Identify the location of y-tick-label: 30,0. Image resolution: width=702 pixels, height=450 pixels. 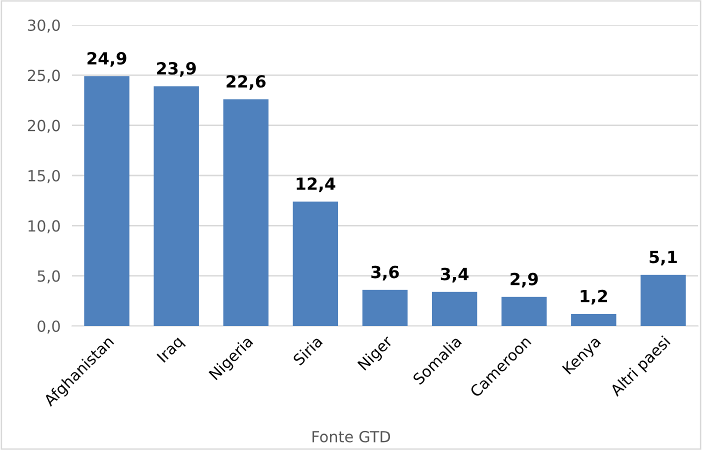
(44, 26).